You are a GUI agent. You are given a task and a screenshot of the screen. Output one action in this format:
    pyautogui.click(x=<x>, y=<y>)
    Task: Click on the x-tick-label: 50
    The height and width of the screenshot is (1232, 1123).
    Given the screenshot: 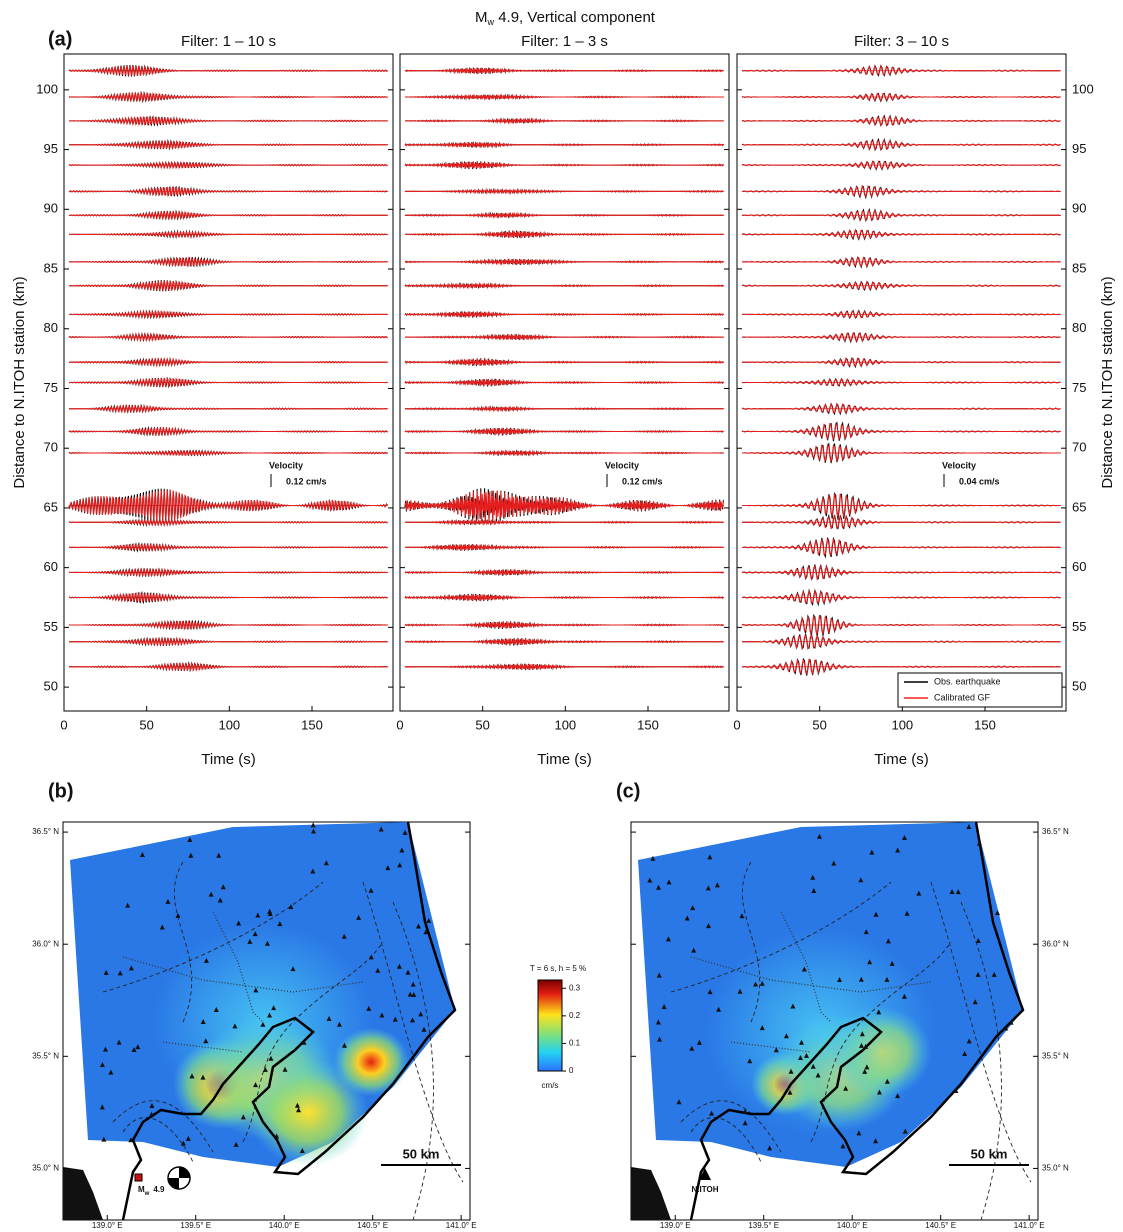 What is the action you would take?
    pyautogui.click(x=146, y=724)
    